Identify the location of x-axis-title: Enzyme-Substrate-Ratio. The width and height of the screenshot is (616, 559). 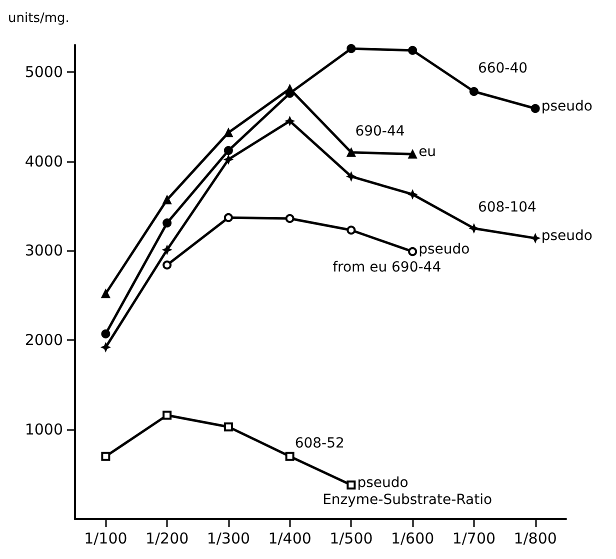
(407, 500).